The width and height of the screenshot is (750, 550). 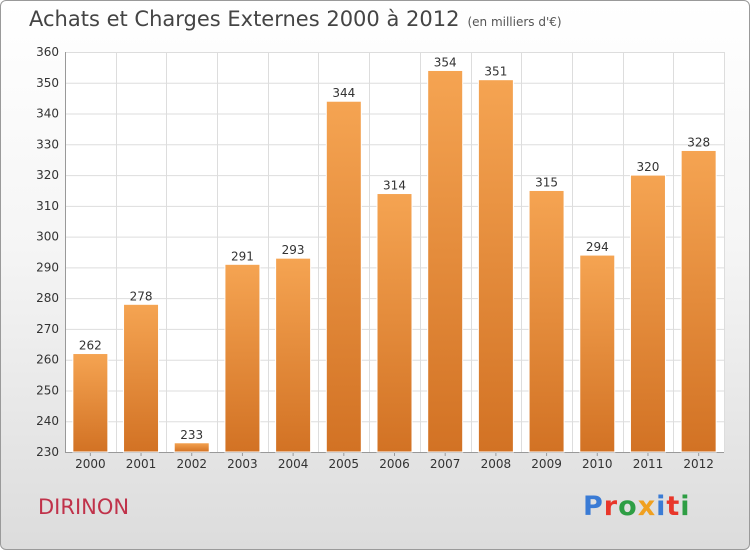 What do you see at coordinates (191, 435) in the screenshot?
I see `data-label: 233` at bounding box center [191, 435].